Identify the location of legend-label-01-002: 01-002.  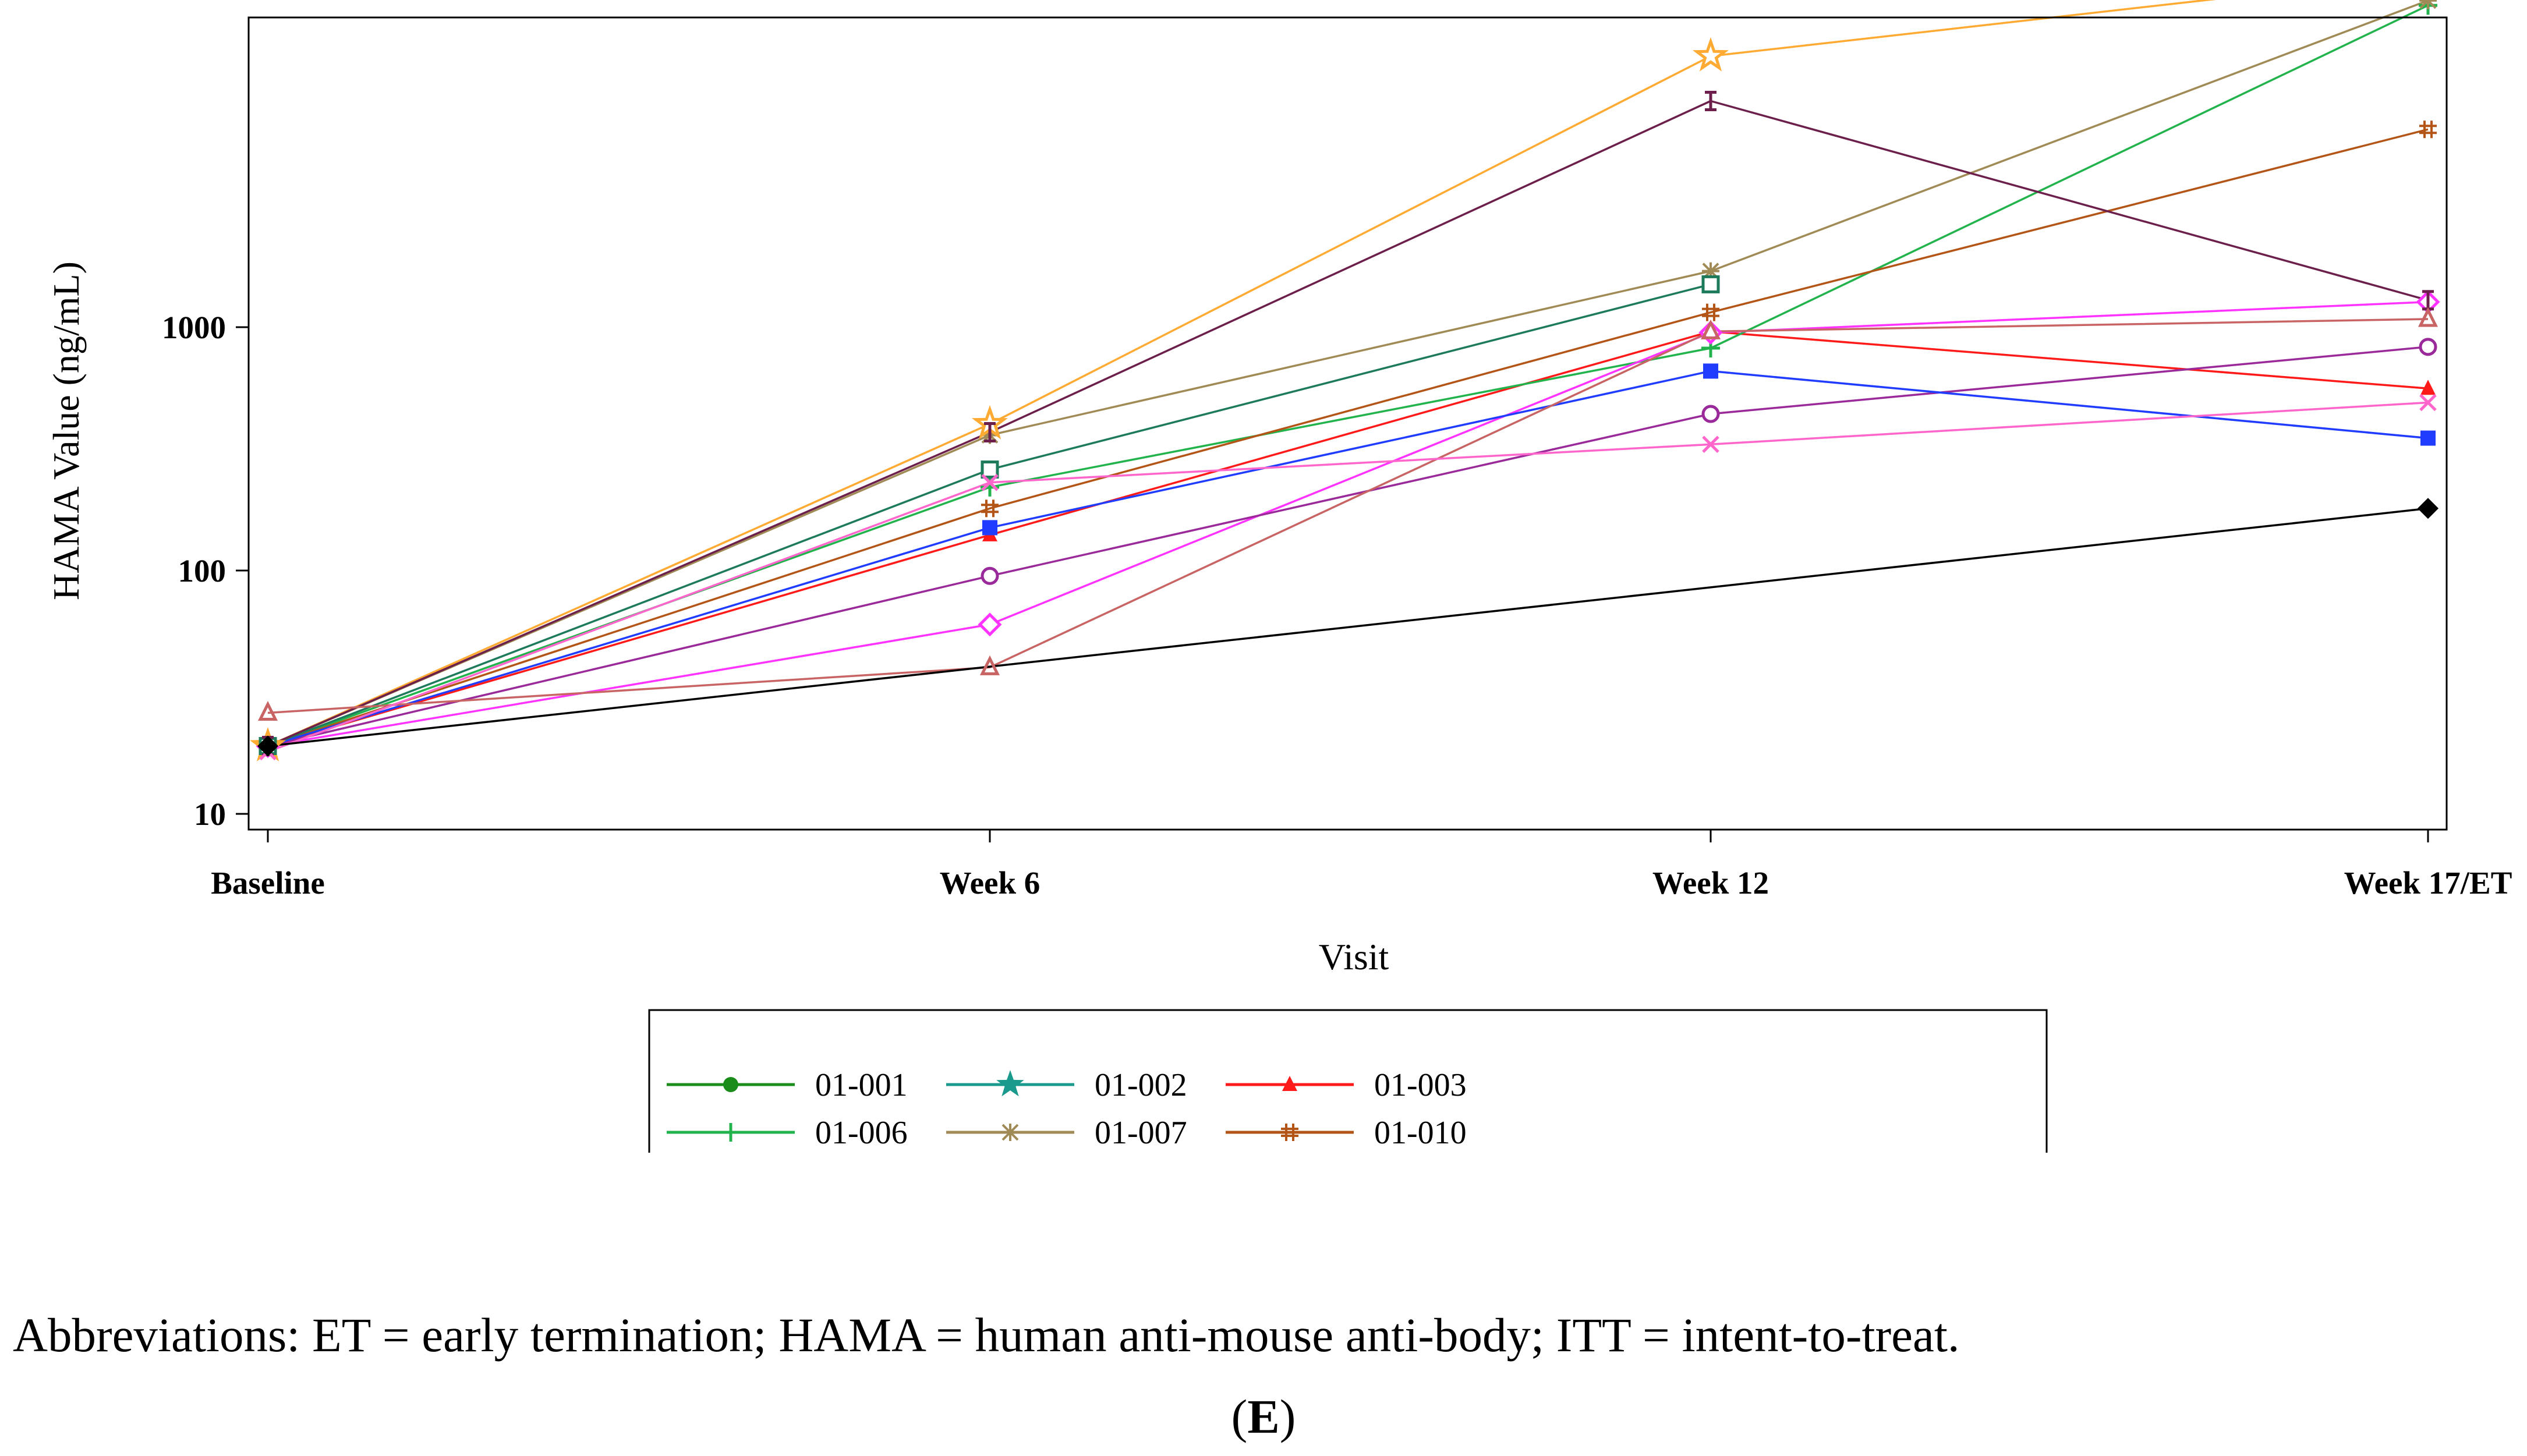
(1141, 1085).